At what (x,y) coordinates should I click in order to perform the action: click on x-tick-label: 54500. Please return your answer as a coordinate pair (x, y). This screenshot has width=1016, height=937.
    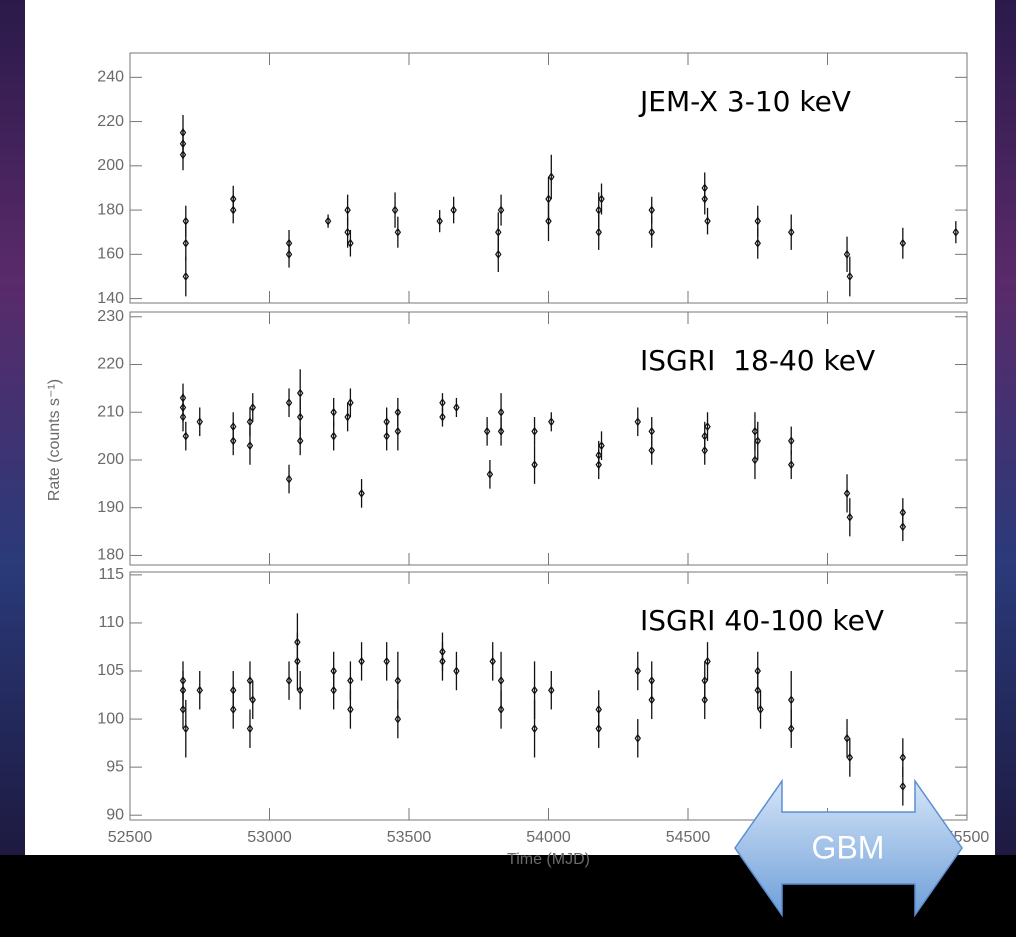
    Looking at the image, I should click on (688, 837).